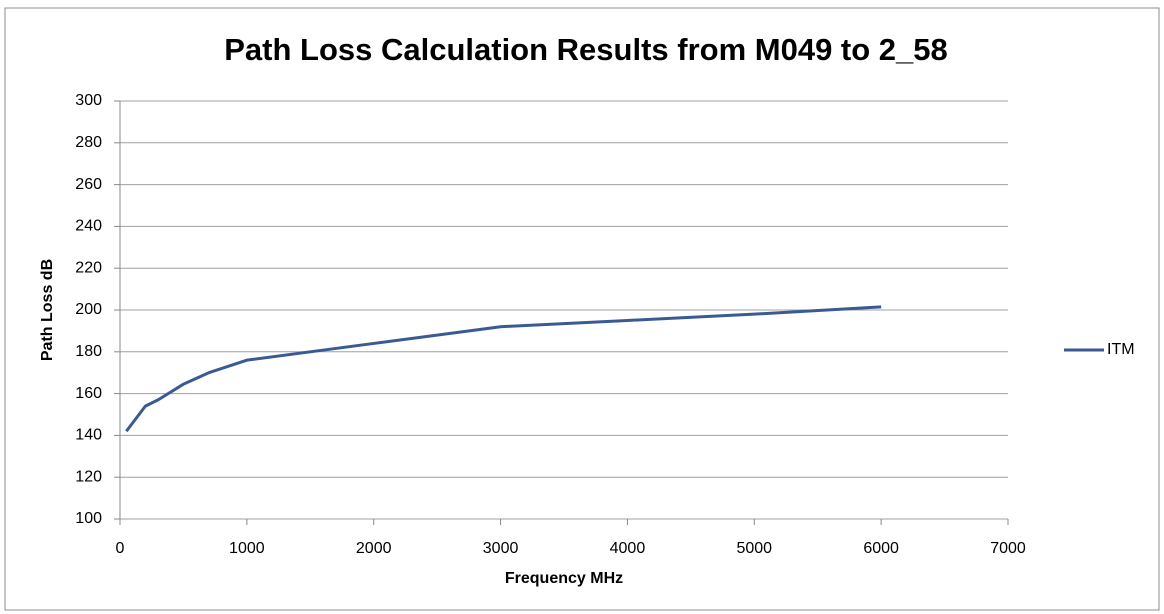 Image resolution: width=1164 pixels, height=614 pixels. Describe the element at coordinates (120, 548) in the screenshot. I see `x-tick-label: 0` at that location.